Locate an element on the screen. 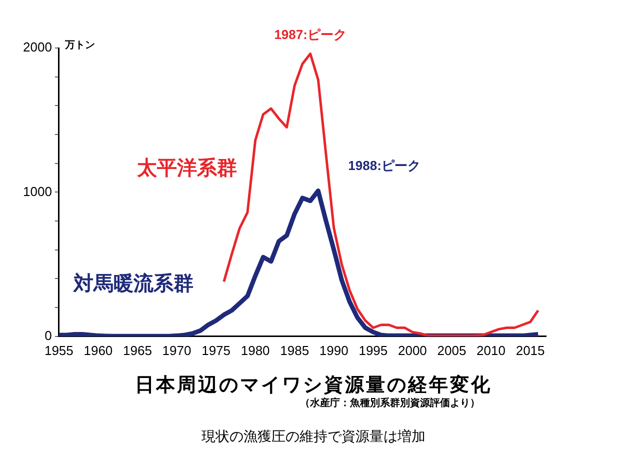 The image size is (627, 468). x-tick-label: 1960 is located at coordinates (98, 350).